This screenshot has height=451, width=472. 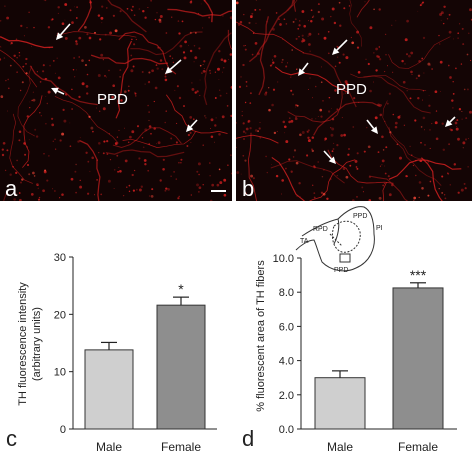 What do you see at coordinates (286, 362) in the screenshot?
I see `y-tick-label: 4.0` at bounding box center [286, 362].